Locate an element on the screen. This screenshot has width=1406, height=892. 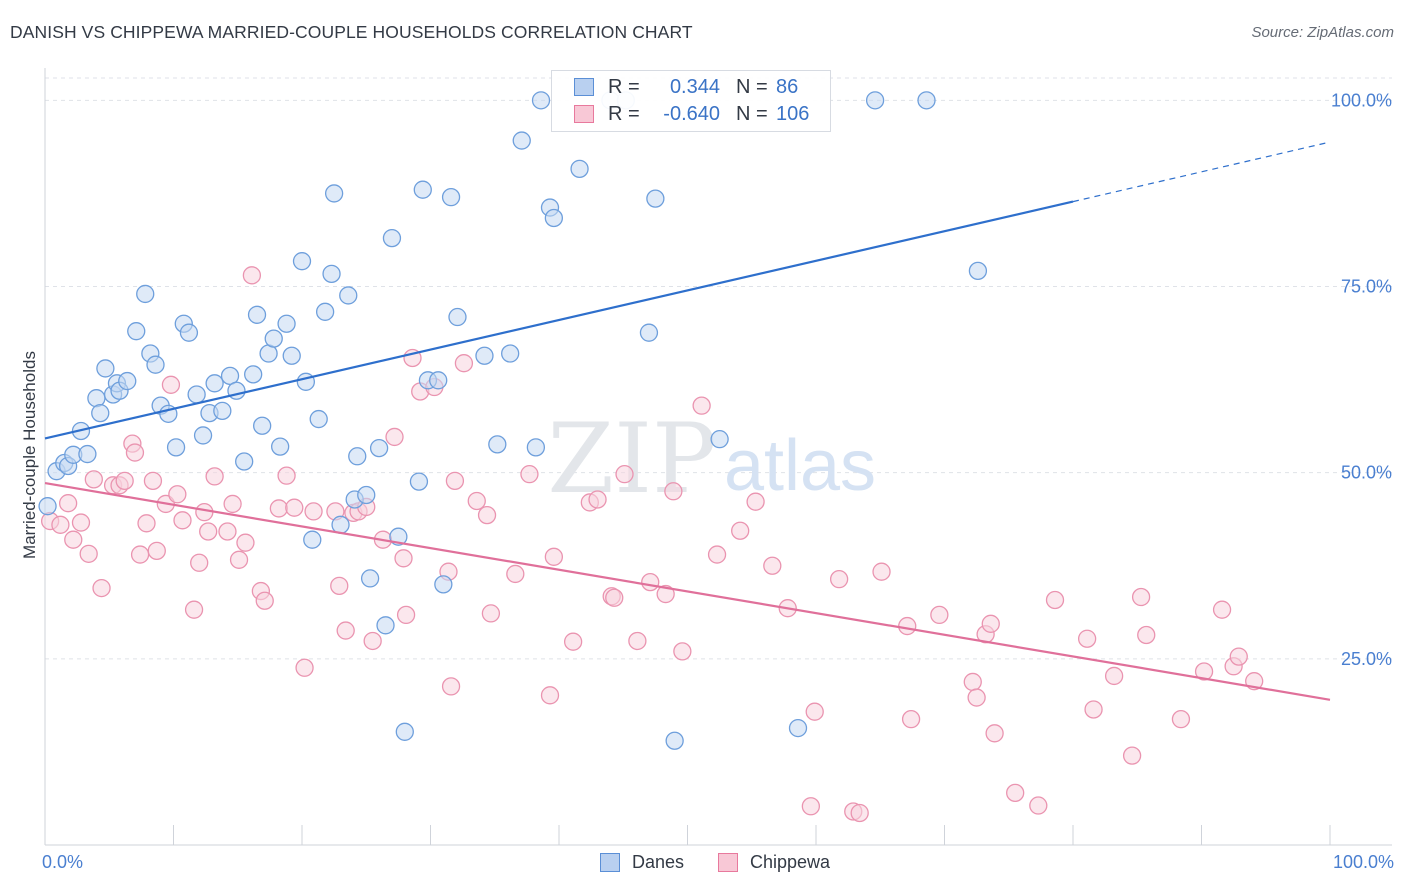
n-value: 86 is located at coordinates (787, 86).